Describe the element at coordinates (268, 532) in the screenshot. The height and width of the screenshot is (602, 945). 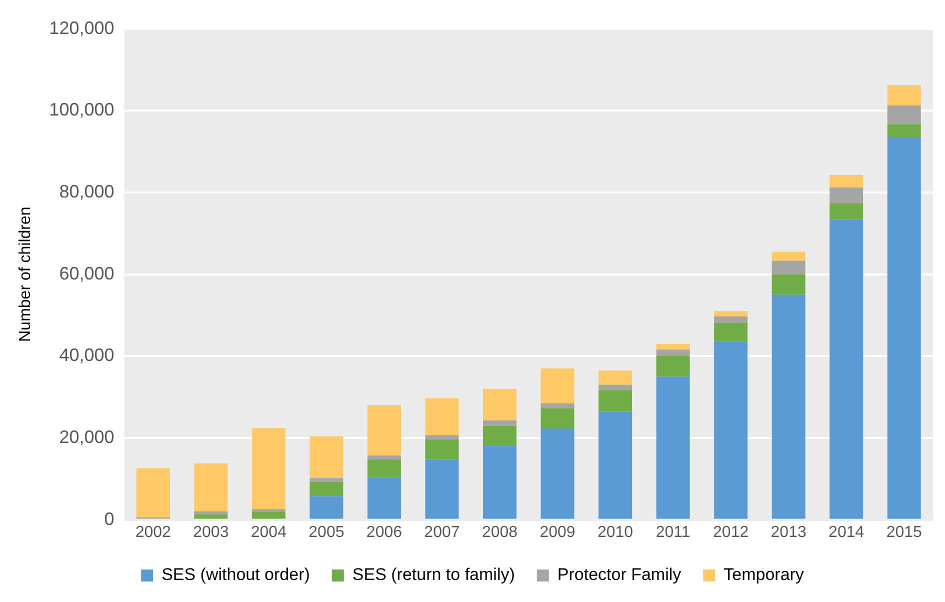
I see `x-tick-label: 2004` at that location.